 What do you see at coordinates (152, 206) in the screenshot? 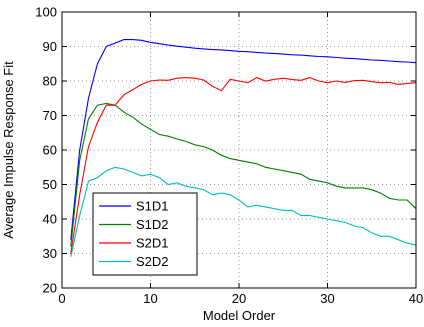
I see `legend-label-s1d1: S1D1` at bounding box center [152, 206].